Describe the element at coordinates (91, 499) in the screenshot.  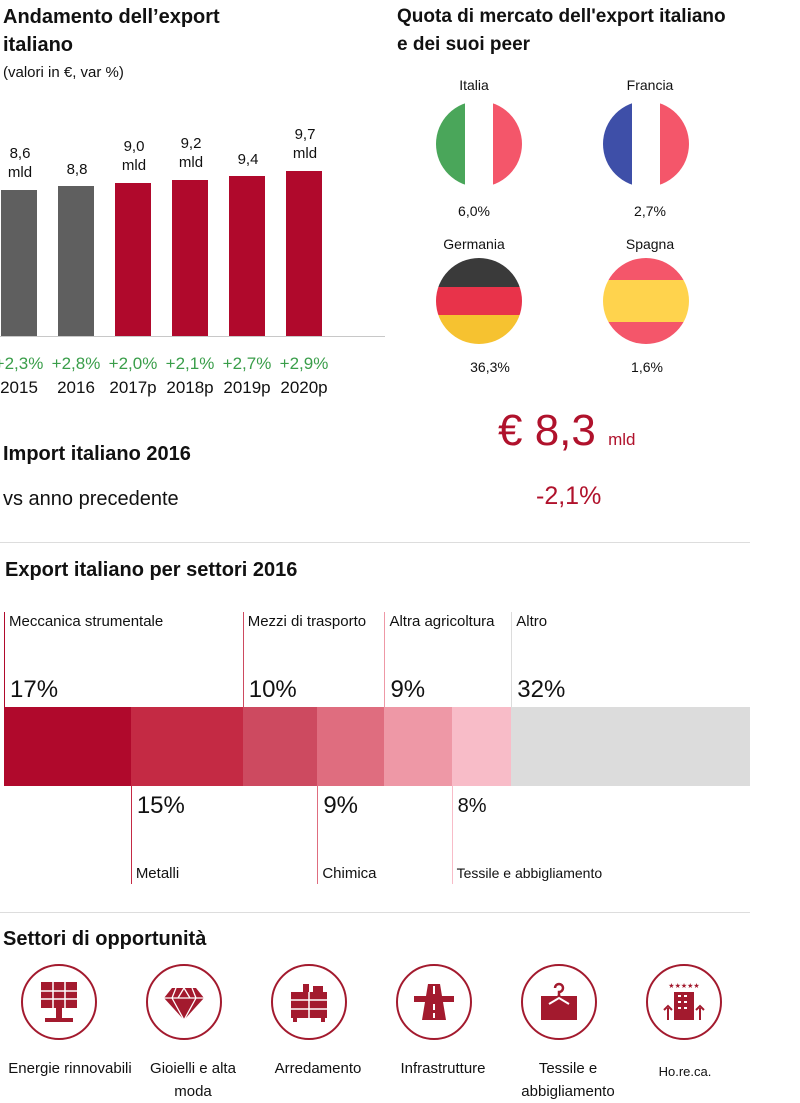
I see `import-label: vs anno precedente` at that location.